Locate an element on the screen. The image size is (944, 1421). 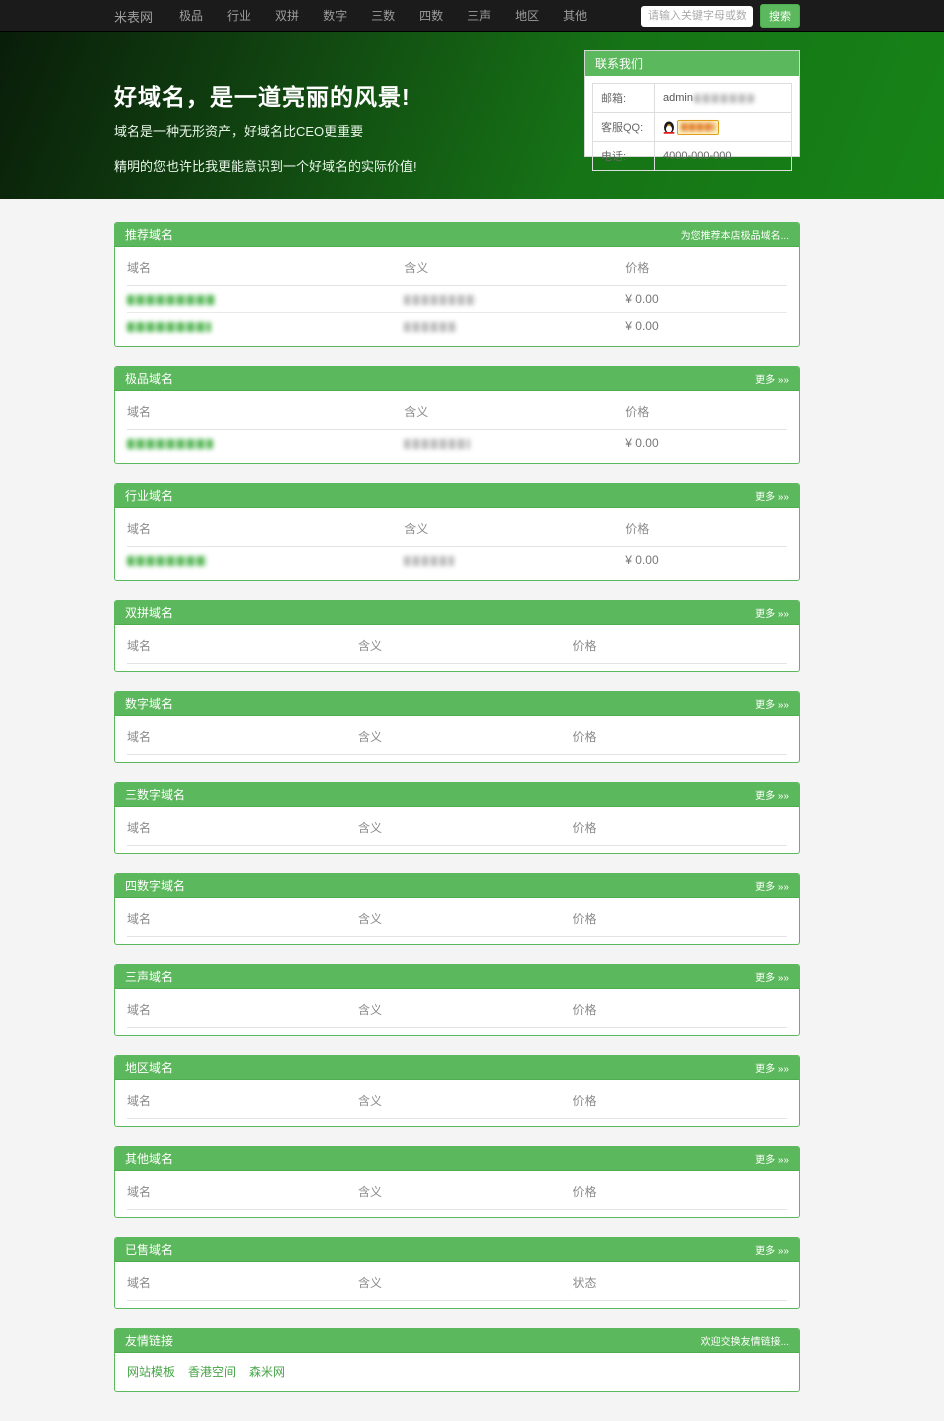
top-navbar: 米表网 极品 行业 双拼 数字 三数 四数 三声 地区 其他 搜索 is located at coordinates (472, 16).